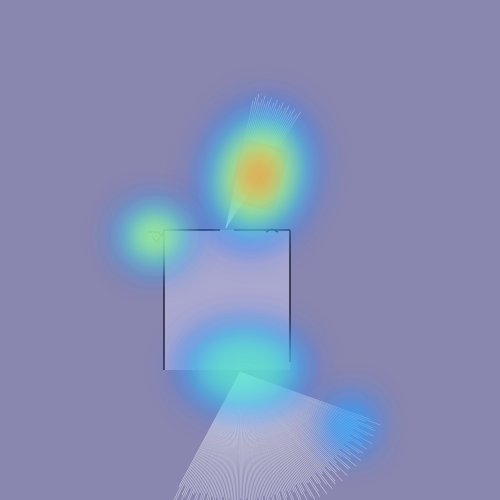 Image resolution: width=500 pixels, height=500 pixels. I want to click on heat-blob-left-corner, so click(155, 236).